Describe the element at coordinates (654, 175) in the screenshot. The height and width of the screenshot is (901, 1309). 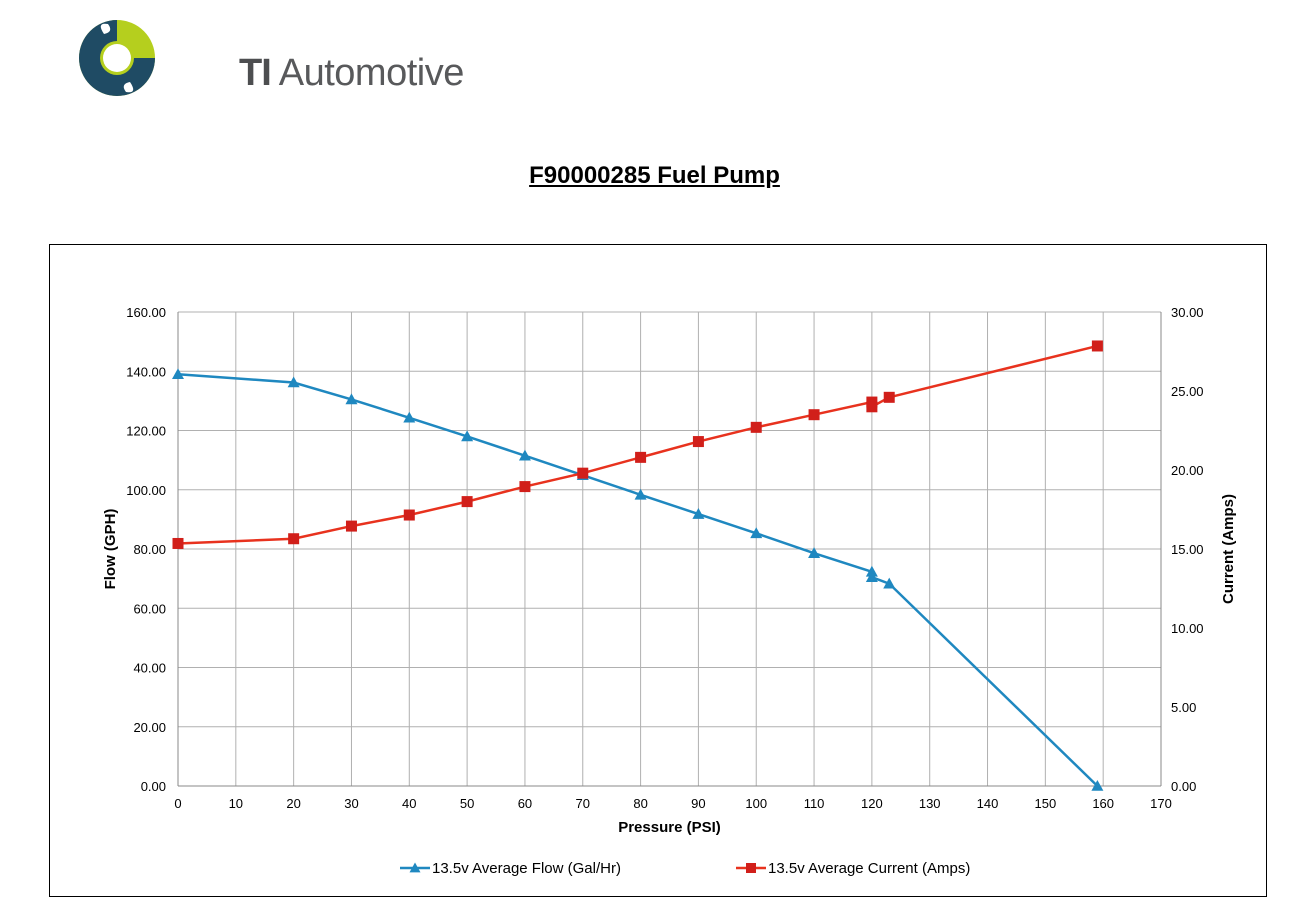
I see `page-title: F90000285 Fuel Pump` at that location.